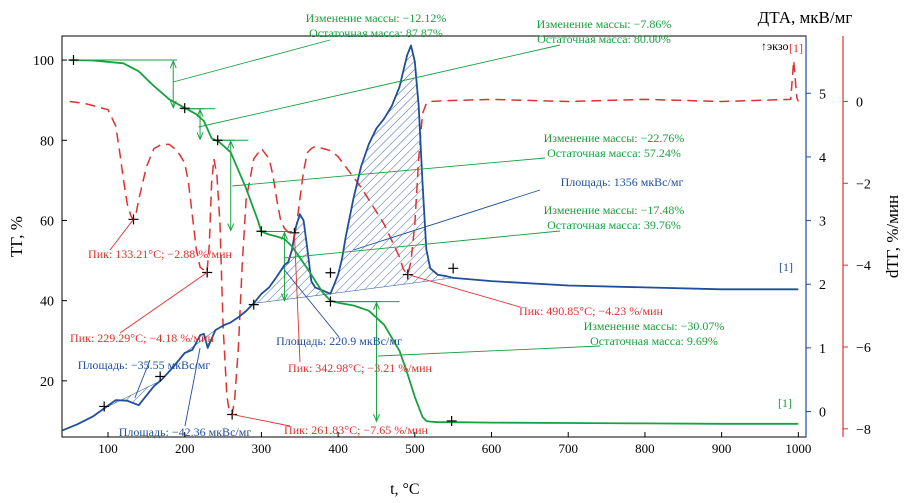 Image resolution: width=914 pixels, height=503 pixels. What do you see at coordinates (132, 394) in the screenshot?
I see `dta-area-1-hatch` at bounding box center [132, 394].